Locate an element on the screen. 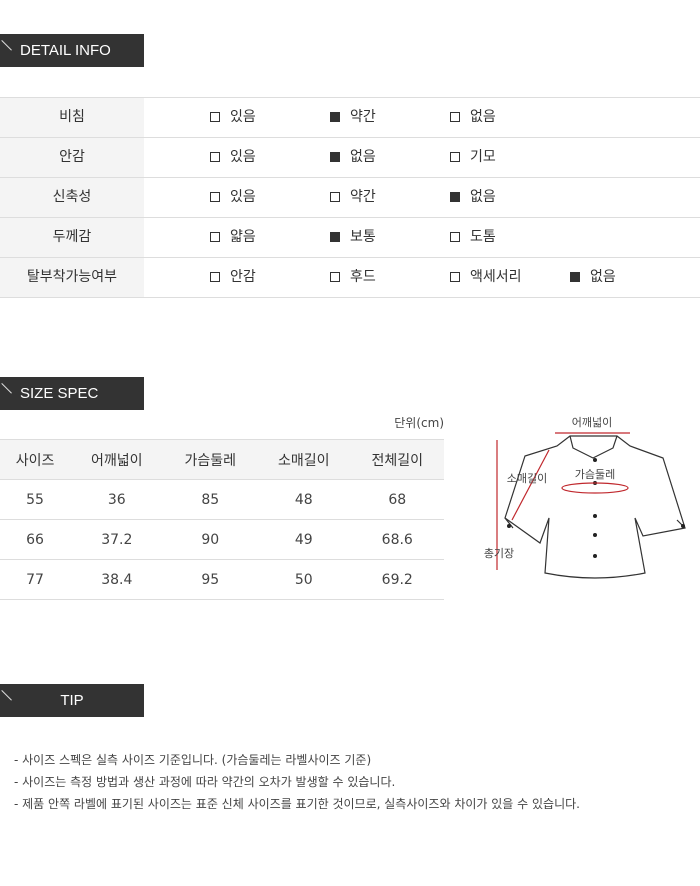  table-row: 55 36 85 48 68 is located at coordinates (222, 499).